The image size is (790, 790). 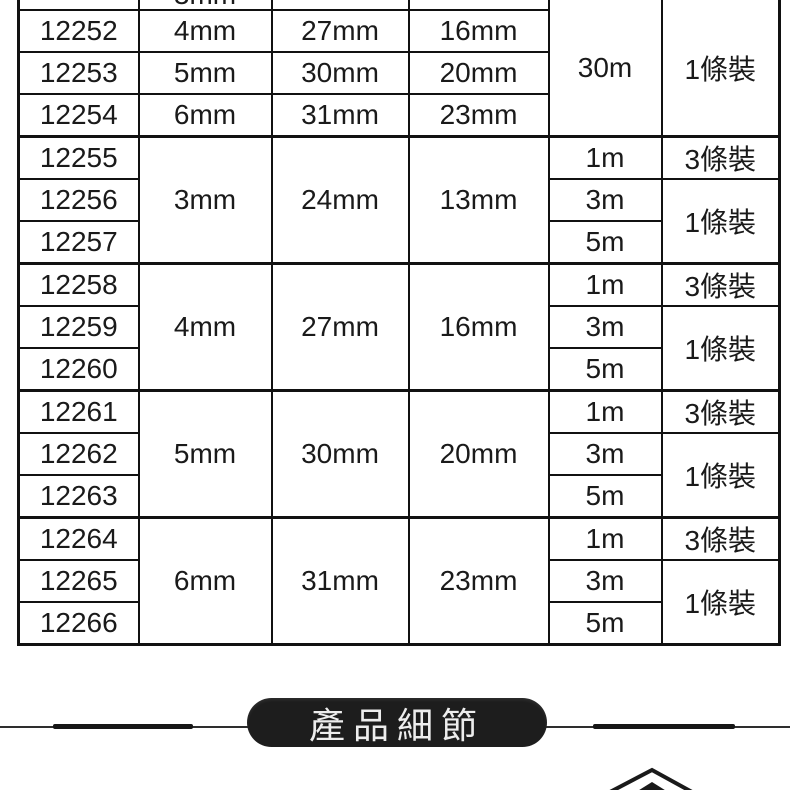 What do you see at coordinates (652, 786) in the screenshot?
I see `inner-triangle` at bounding box center [652, 786].